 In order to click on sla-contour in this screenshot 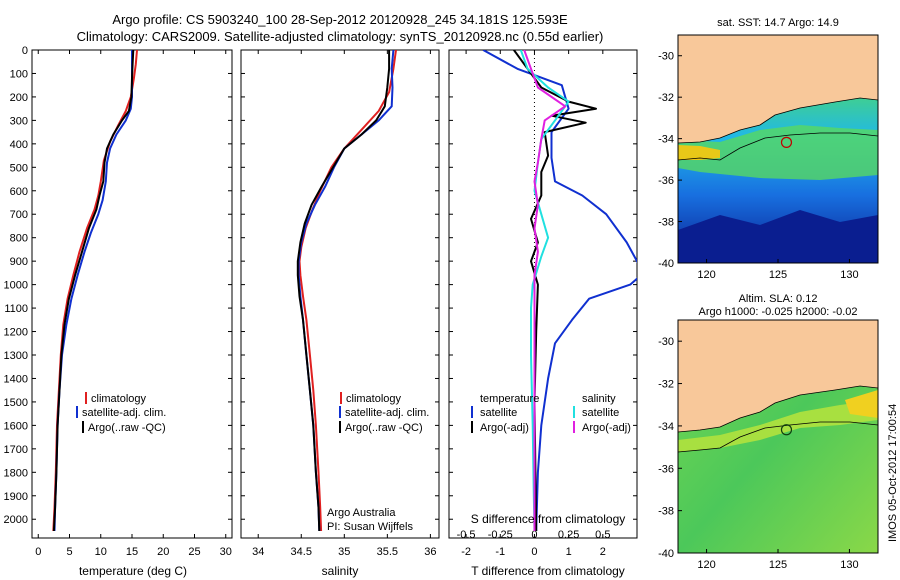, I will do `click(778, 437)`.